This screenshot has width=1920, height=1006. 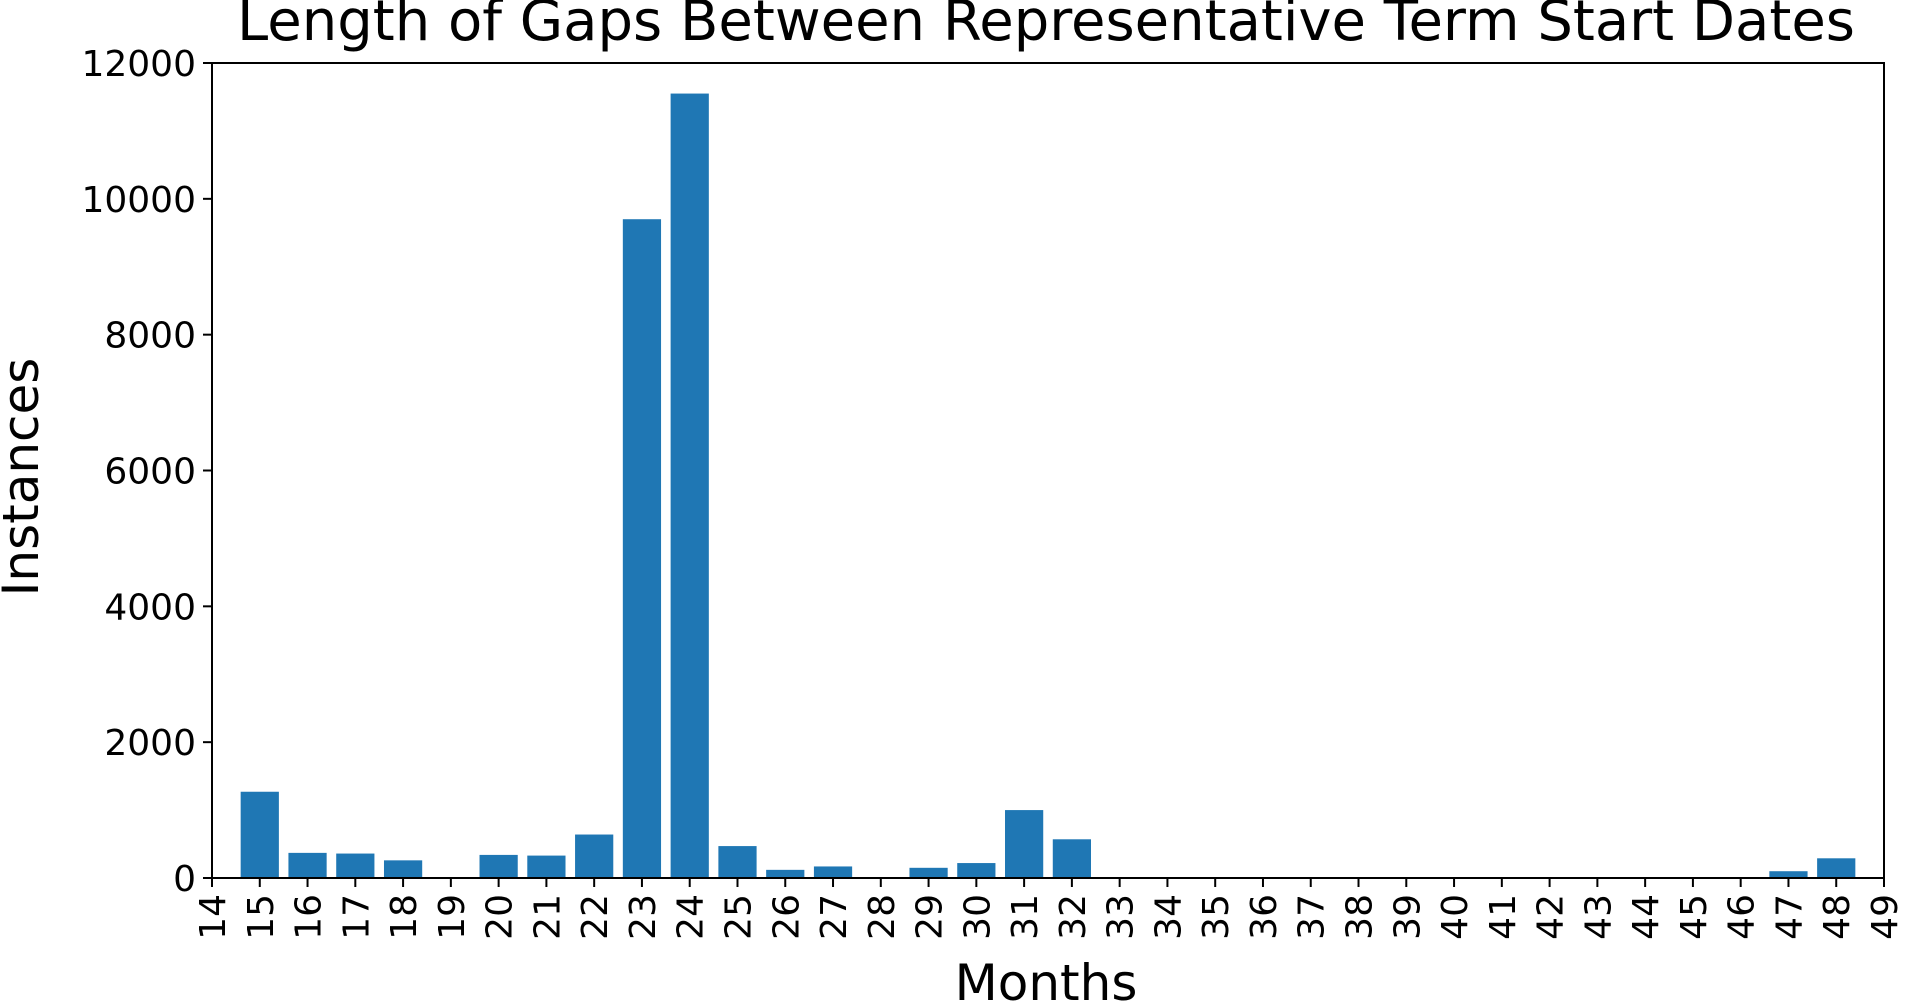 What do you see at coordinates (1885, 917) in the screenshot?
I see `x-tick-label: 49` at bounding box center [1885, 917].